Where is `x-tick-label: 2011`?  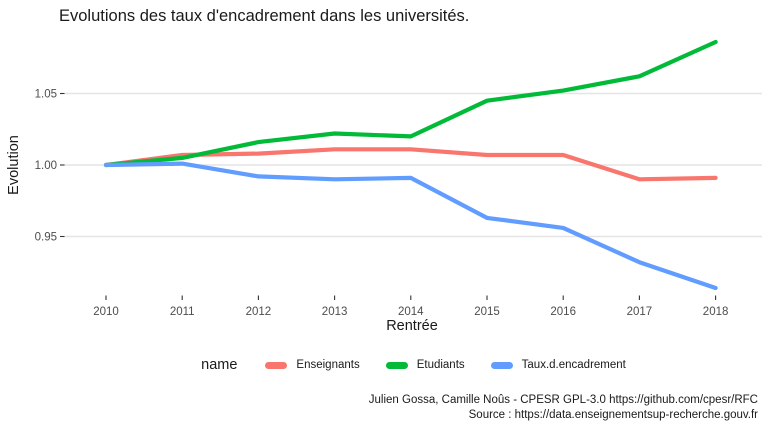 x-tick-label: 2011 is located at coordinates (182, 312).